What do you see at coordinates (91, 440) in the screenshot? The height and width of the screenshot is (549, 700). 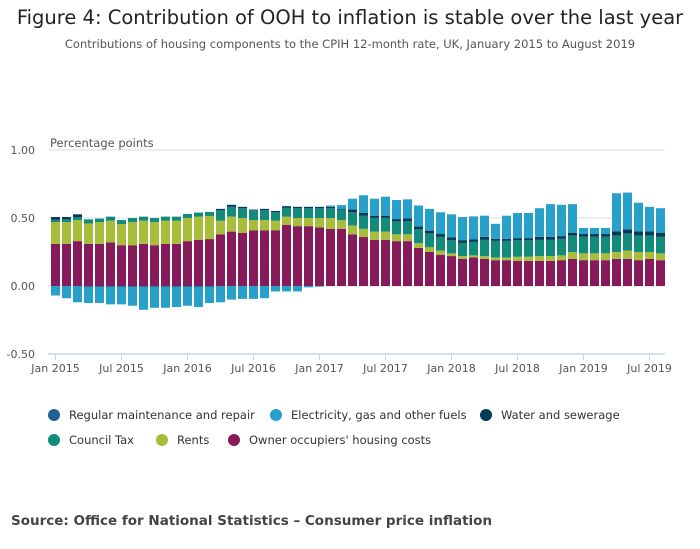 I see `legend-item: Council Tax` at bounding box center [91, 440].